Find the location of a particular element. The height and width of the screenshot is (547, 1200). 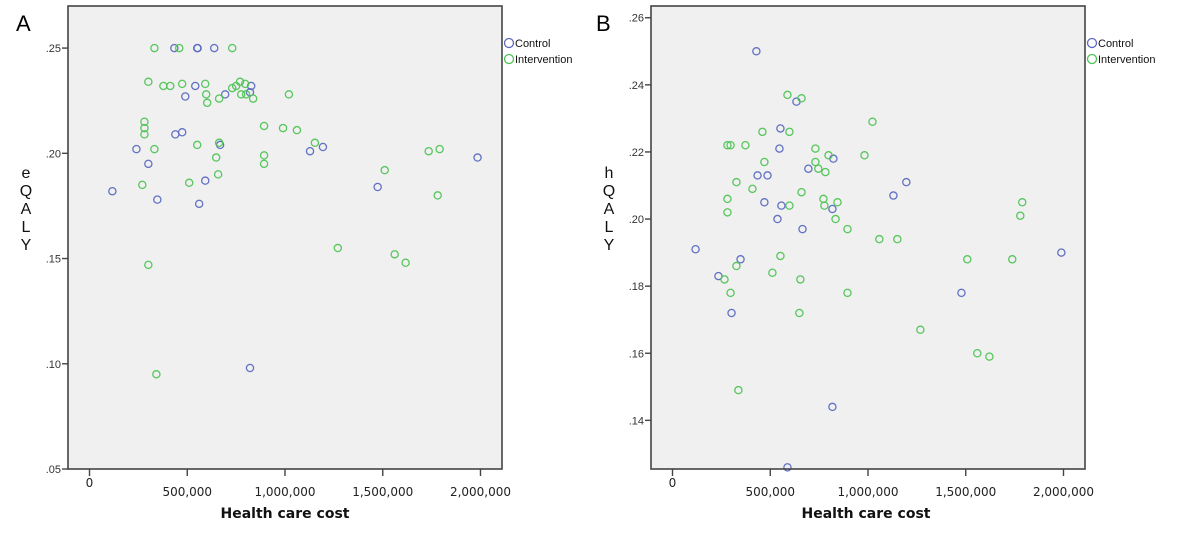

legend-label-intervention: Intervention is located at coordinates (543, 60).